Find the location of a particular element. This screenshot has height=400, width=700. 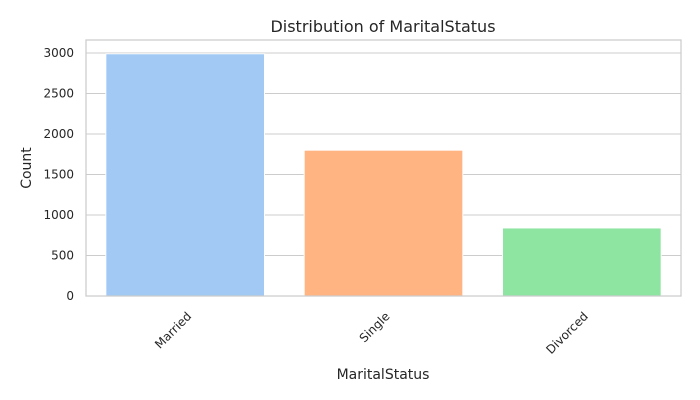

y-tick-label: 1000 is located at coordinates (58, 215).